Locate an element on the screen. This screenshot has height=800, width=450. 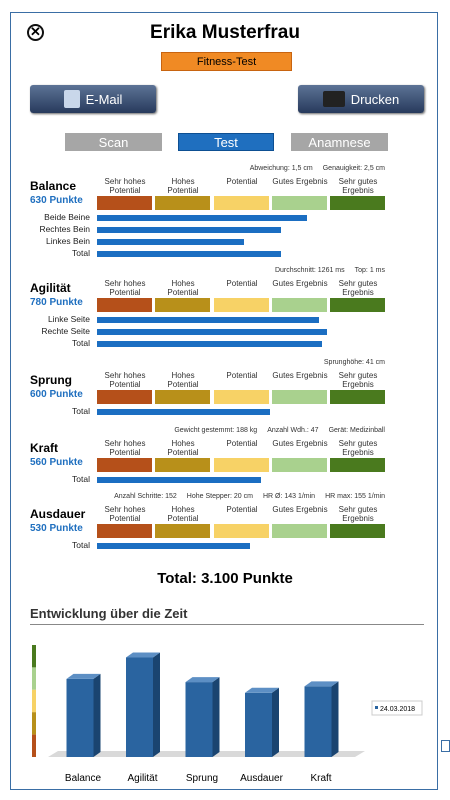
user-name: Erika Musterfrau is located at coordinates (225, 32).